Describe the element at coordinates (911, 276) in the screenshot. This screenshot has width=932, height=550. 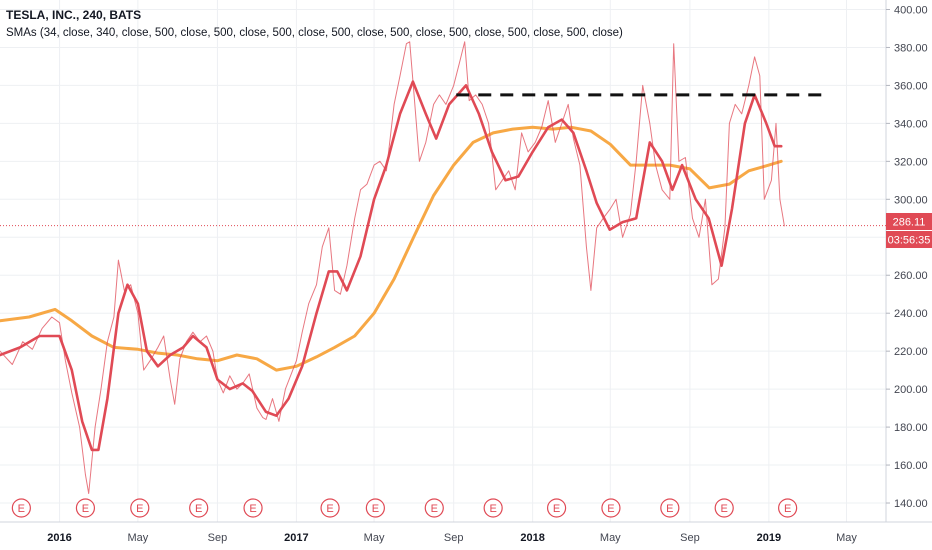
I see `y-tick-label: 260.00` at that location.